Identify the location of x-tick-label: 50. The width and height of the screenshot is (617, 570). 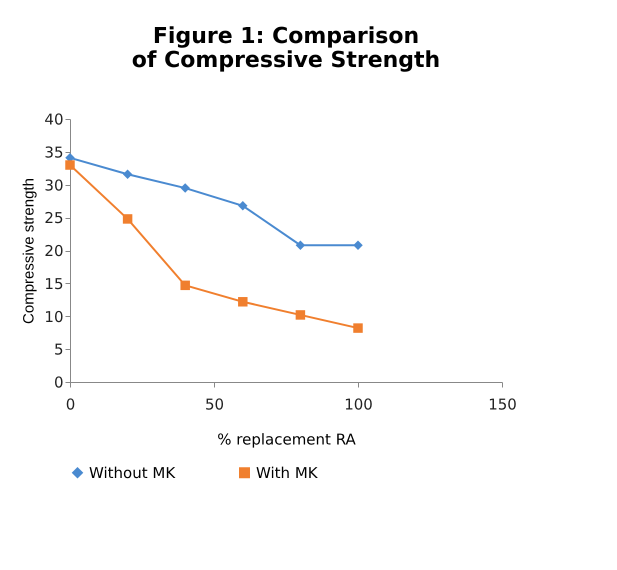
(214, 405).